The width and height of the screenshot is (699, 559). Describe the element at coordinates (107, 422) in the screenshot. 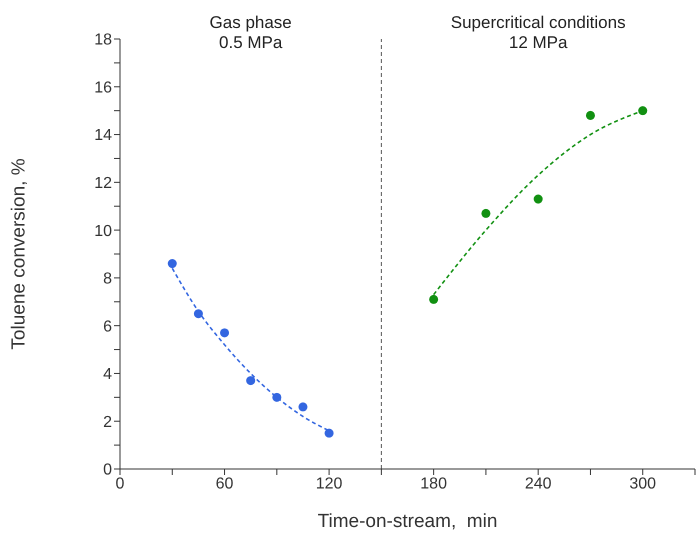

I see `y-tick-label: 2` at that location.